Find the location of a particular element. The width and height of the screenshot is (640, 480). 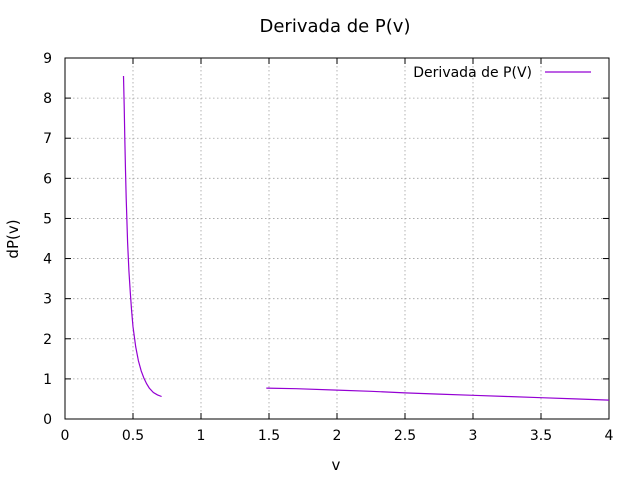

legend-label: Derivada de P(V) is located at coordinates (472, 73).